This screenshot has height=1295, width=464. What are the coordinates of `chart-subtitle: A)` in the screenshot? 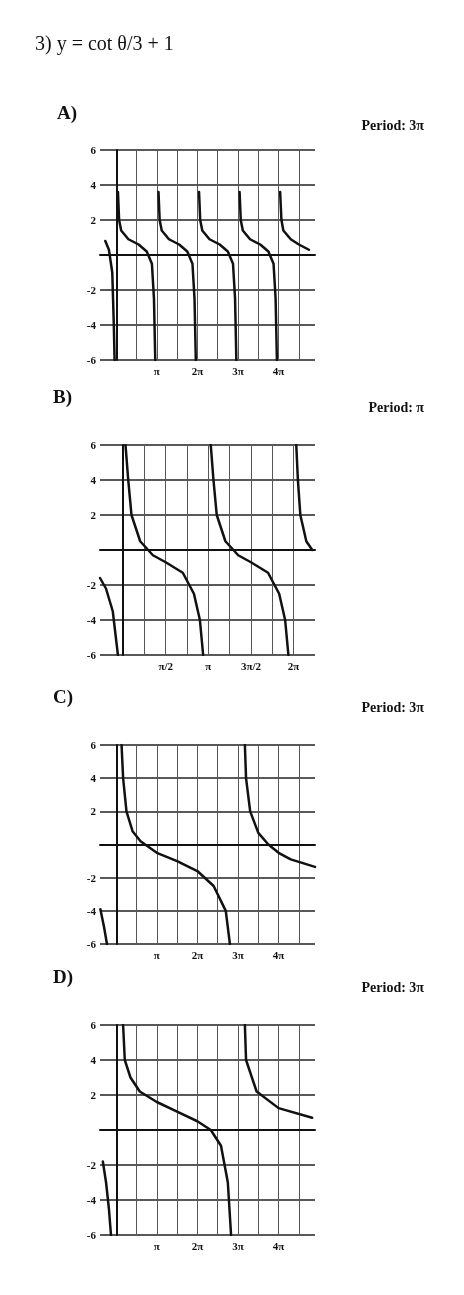 It's located at (67, 113).